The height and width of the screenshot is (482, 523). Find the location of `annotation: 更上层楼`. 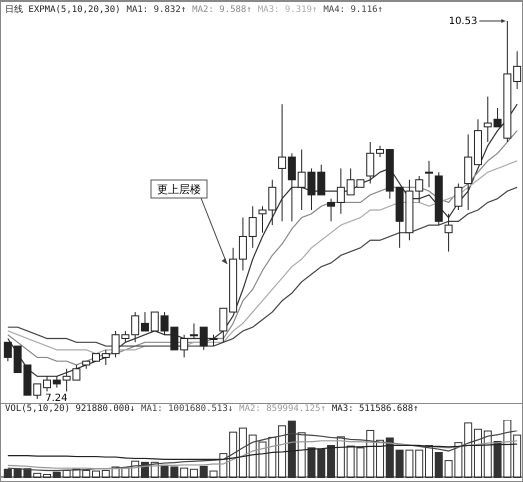

annotation: 更上层楼 is located at coordinates (179, 189).